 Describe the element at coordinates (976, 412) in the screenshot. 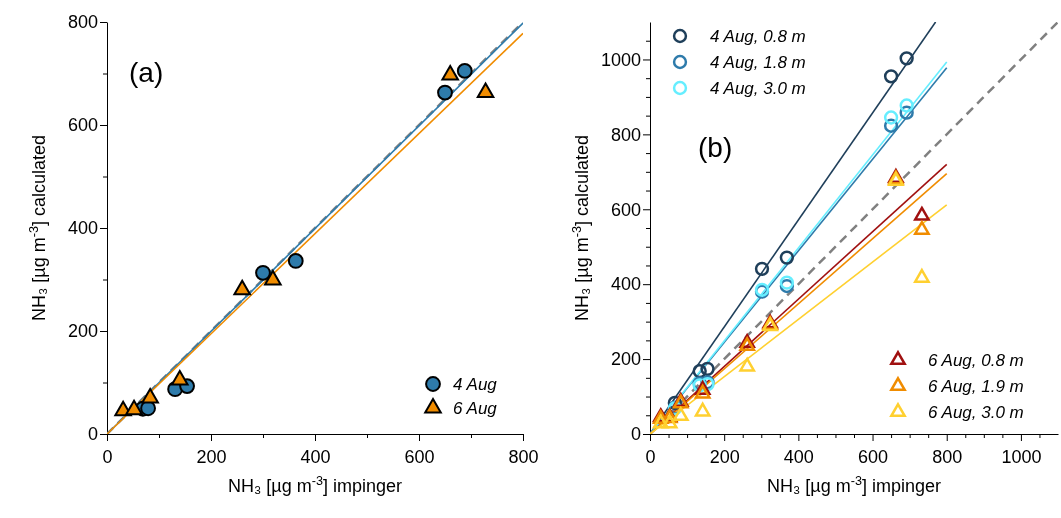

I see `legend-label: 6 Aug, 3.0 m` at that location.